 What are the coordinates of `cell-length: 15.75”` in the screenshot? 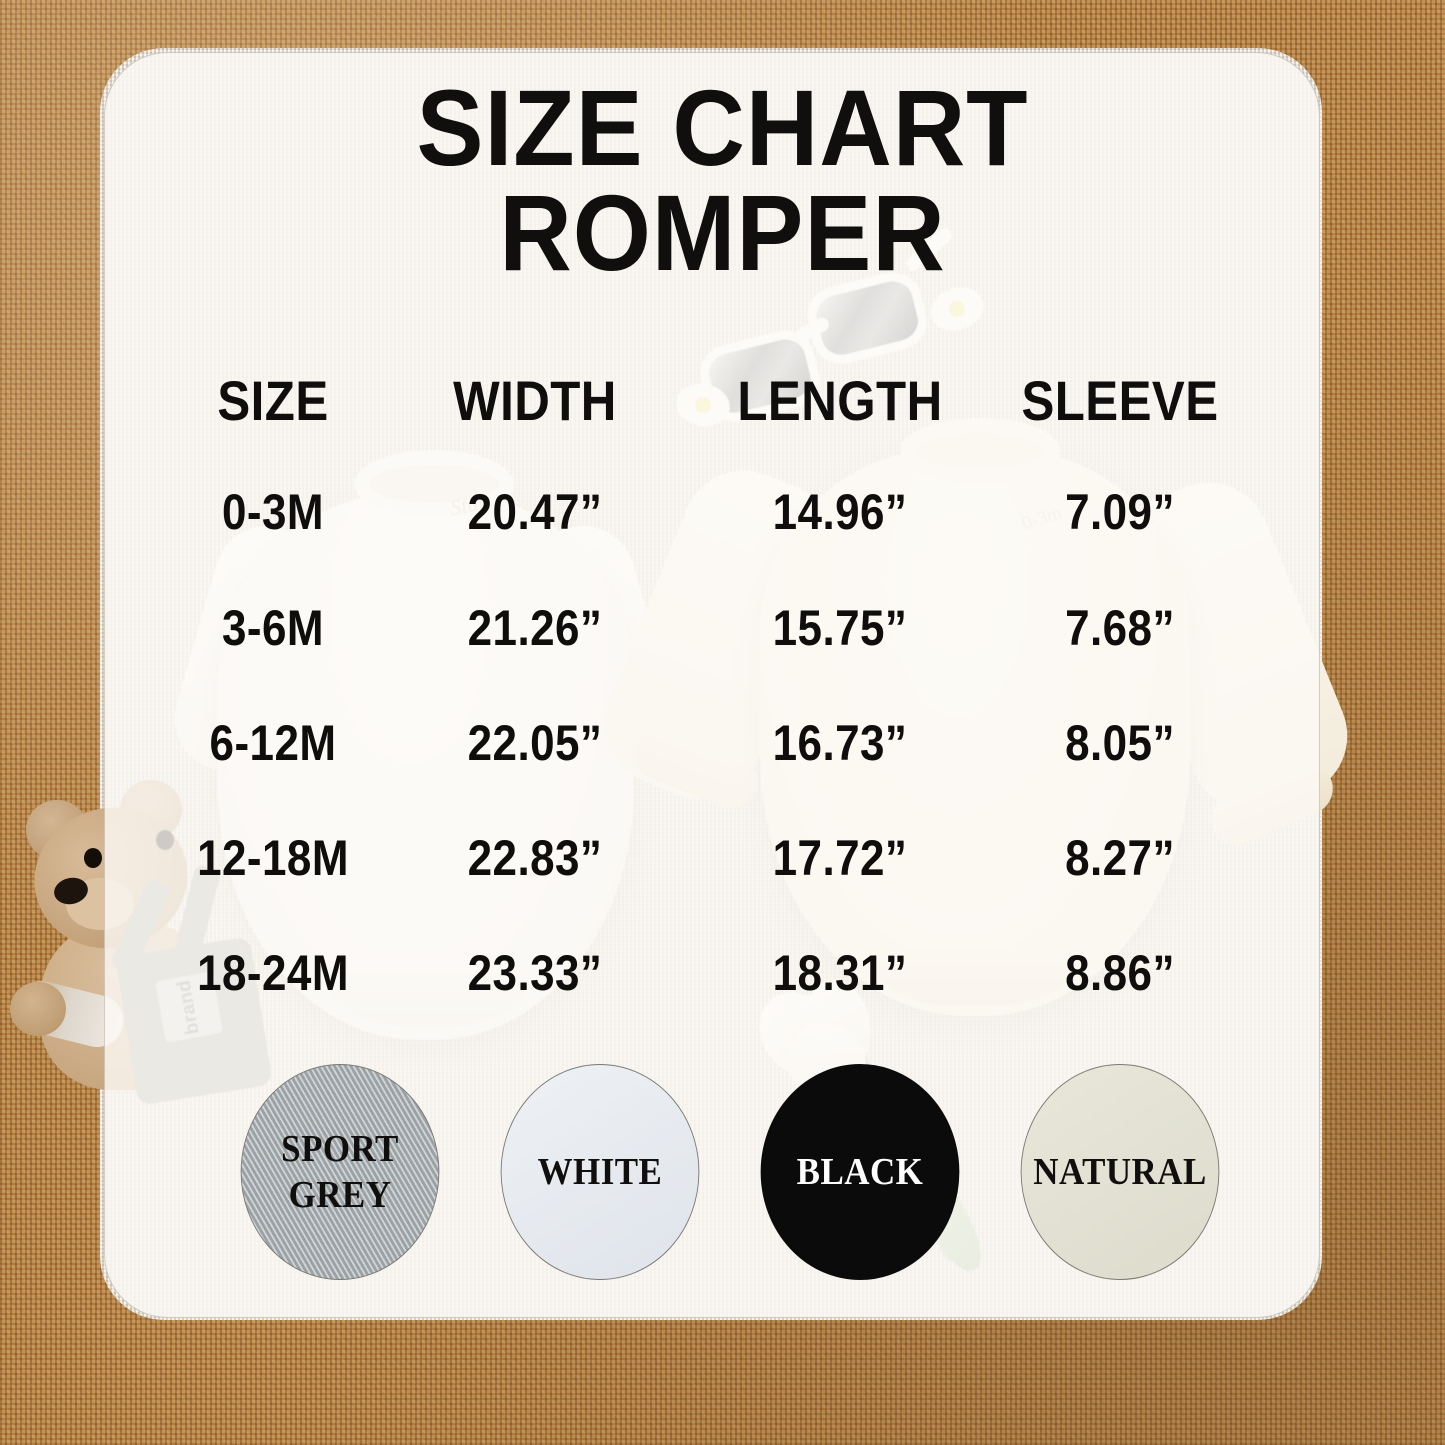 It's located at (840, 628).